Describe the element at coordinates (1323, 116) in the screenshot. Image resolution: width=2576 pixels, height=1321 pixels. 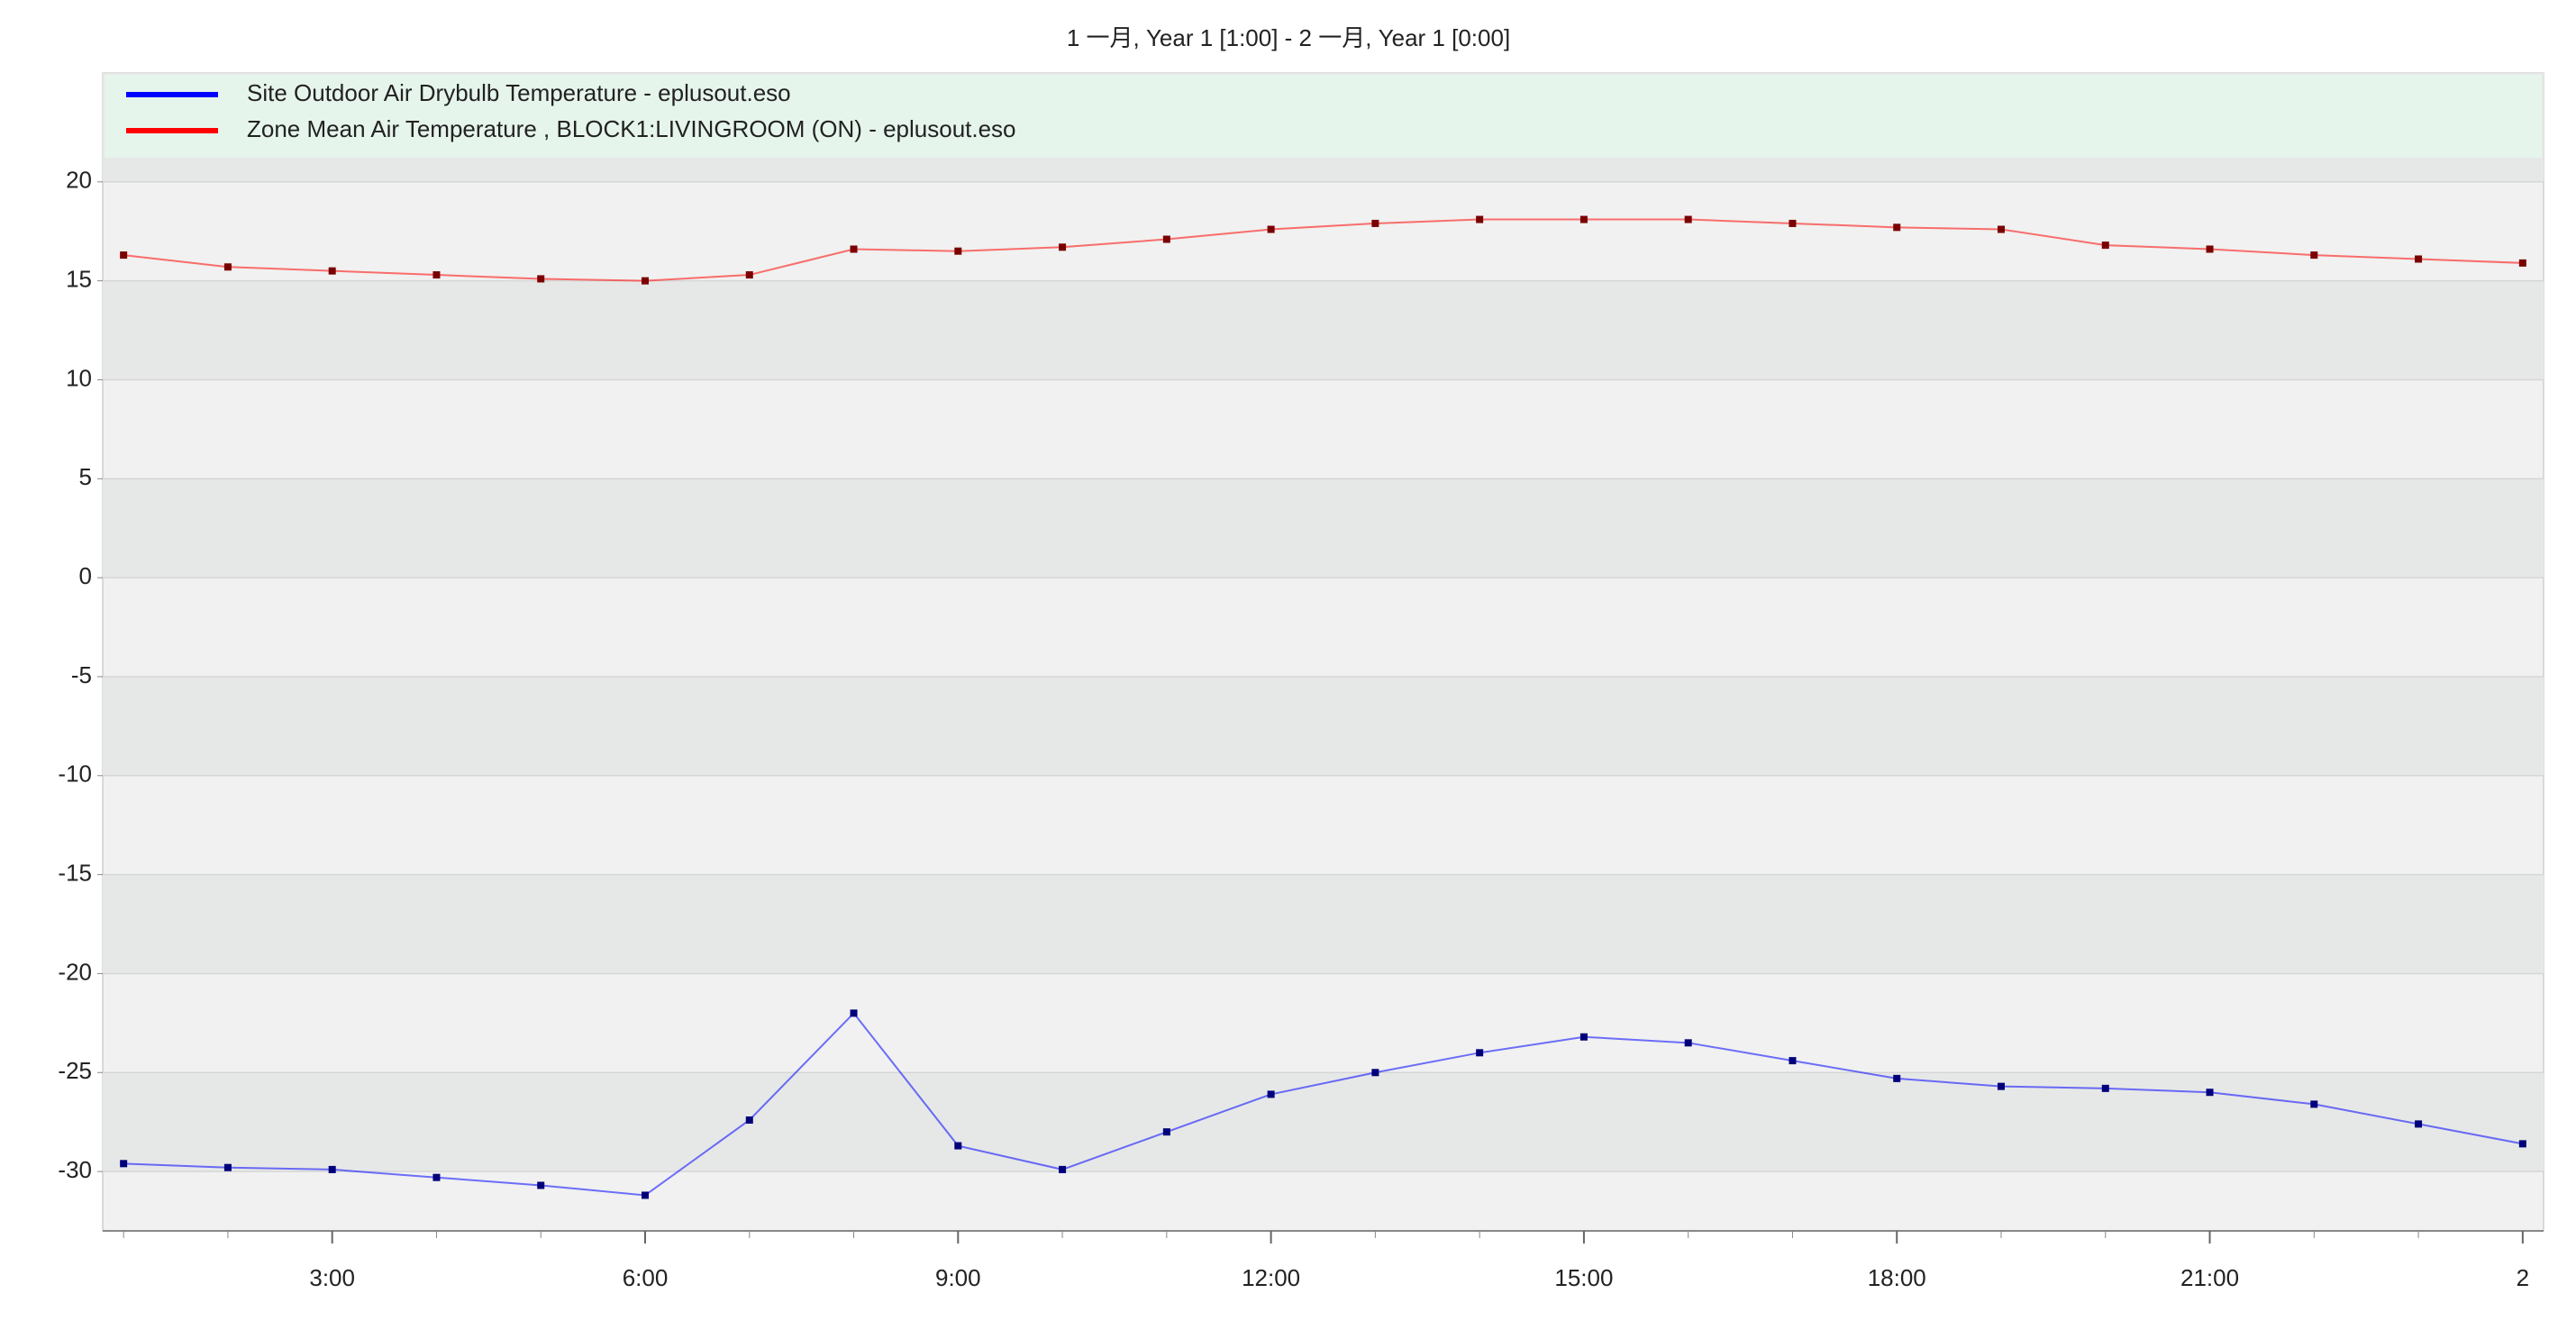
I see `legend-box` at that location.